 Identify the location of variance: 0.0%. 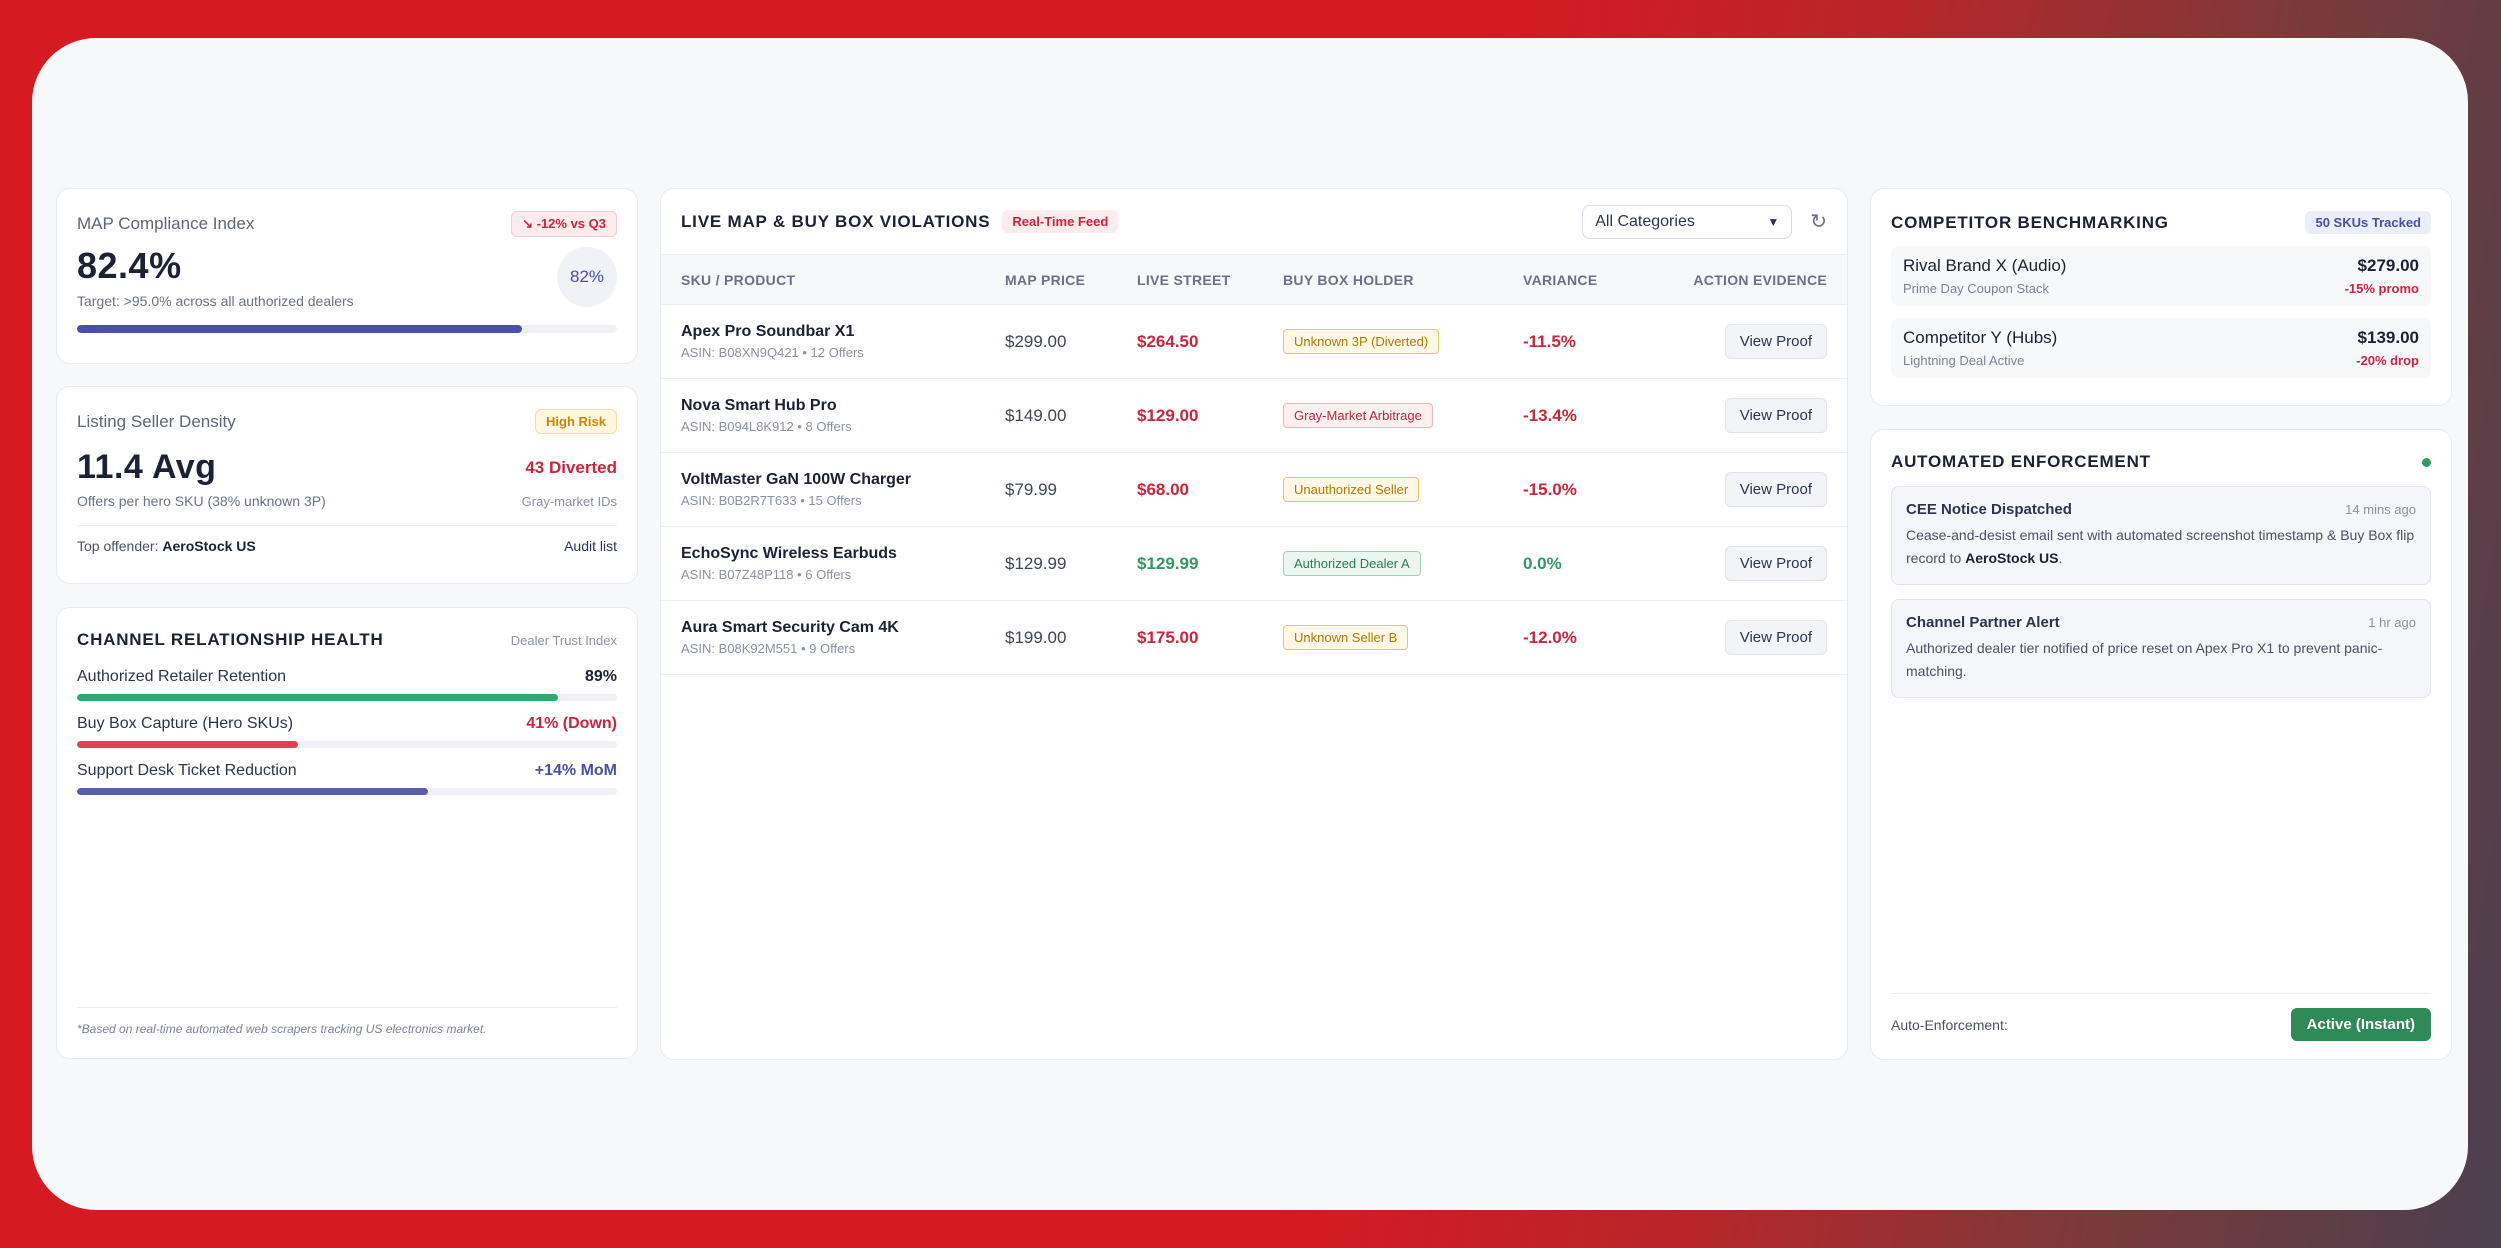
(1542, 563).